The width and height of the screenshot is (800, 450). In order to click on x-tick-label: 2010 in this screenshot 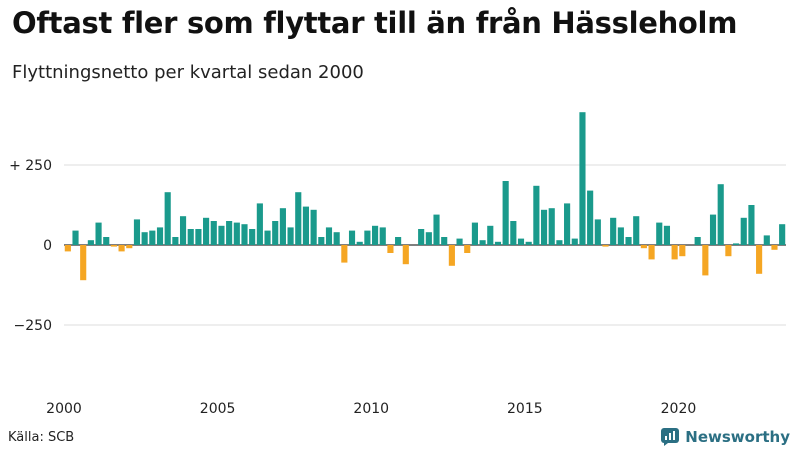, I will do `click(371, 409)`.